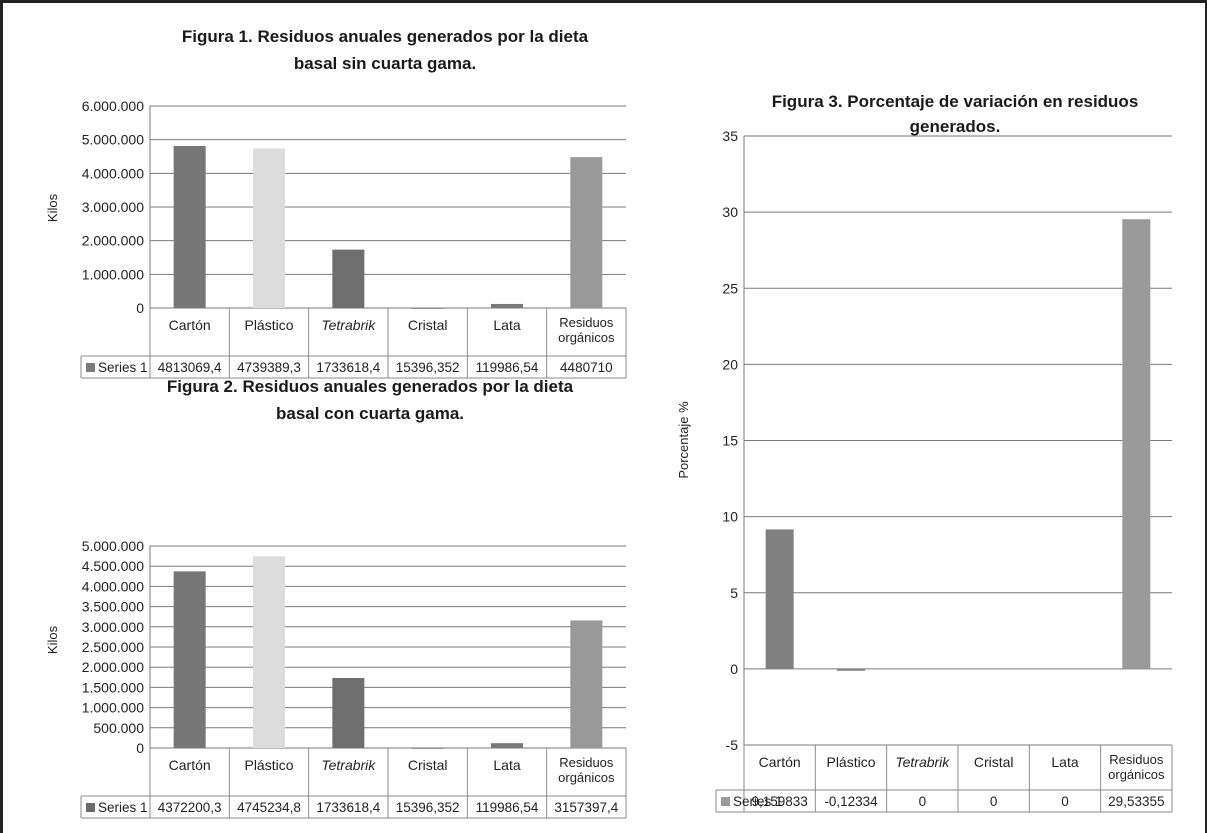 The width and height of the screenshot is (1207, 833). Describe the element at coordinates (118, 728) in the screenshot. I see `y-tick-label: 500.000` at that location.